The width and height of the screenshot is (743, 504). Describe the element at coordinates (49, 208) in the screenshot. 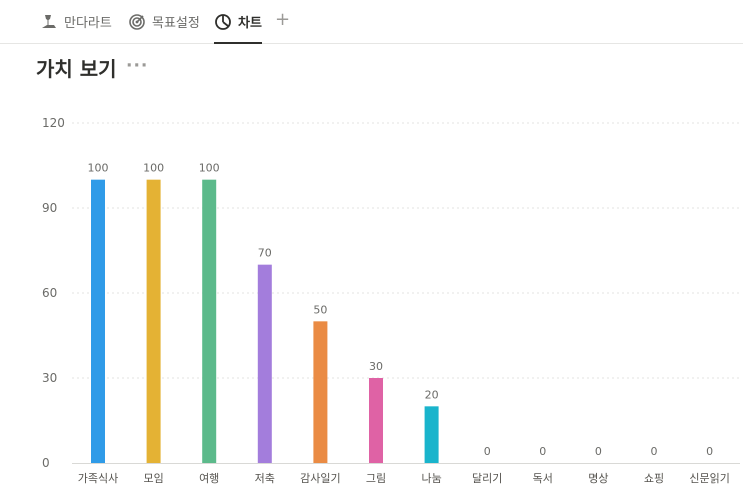

I see `y-tick-label: 90` at that location.